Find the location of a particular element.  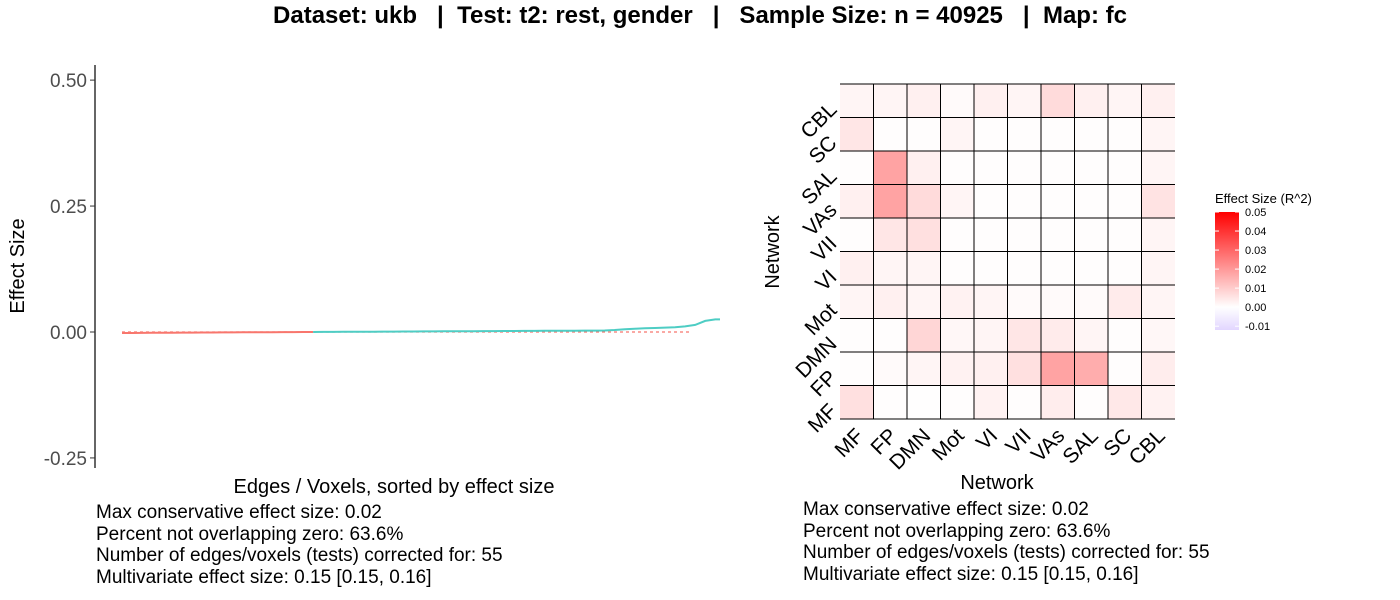

x-tick-label: VI is located at coordinates (987, 439).